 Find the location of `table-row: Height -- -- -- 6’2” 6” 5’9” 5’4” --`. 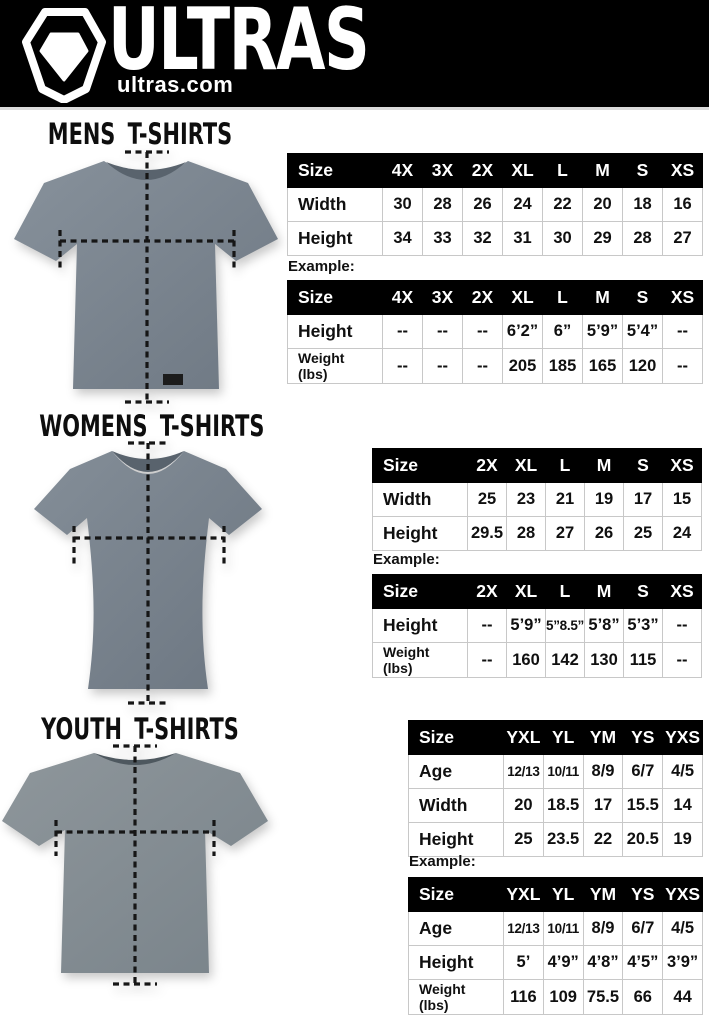

table-row: Height -- -- -- 6’2” 6” 5’9” 5’4” -- is located at coordinates (495, 331).